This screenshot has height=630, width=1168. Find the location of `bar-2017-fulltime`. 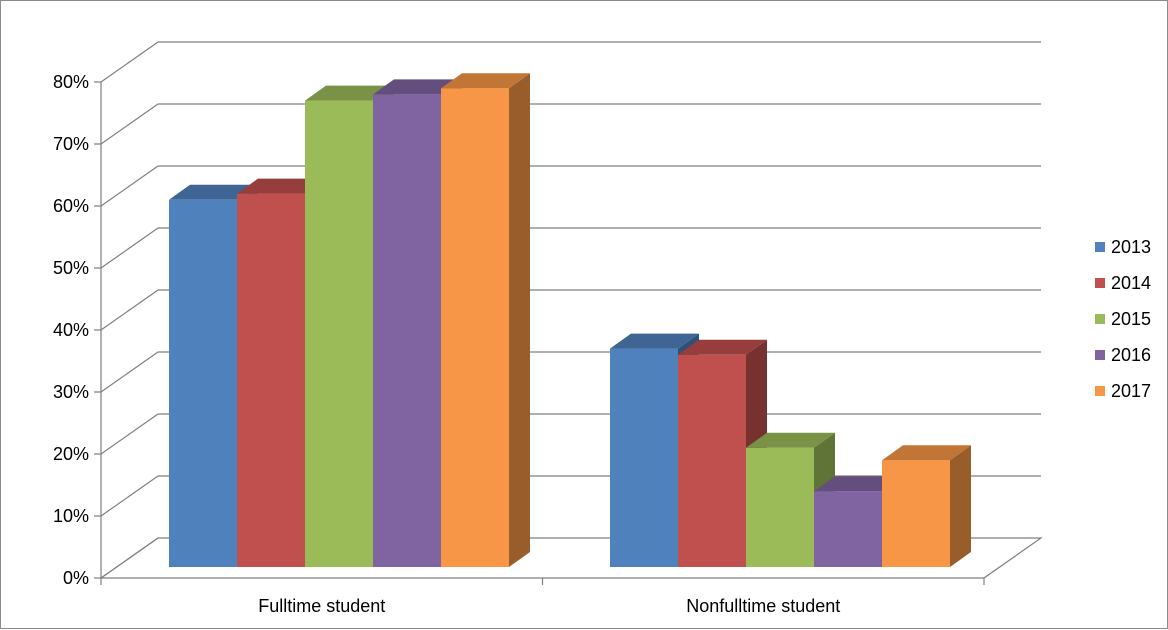

bar-2017-fulltime is located at coordinates (485, 320).